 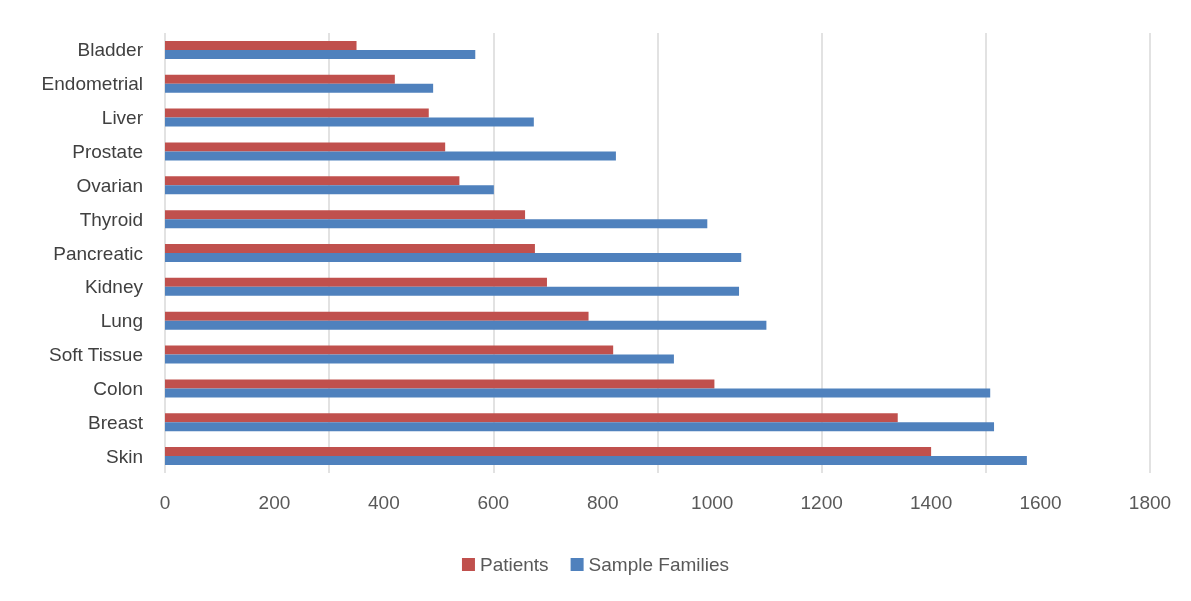 I want to click on x-tick-label: 1600, so click(x=1040, y=502).